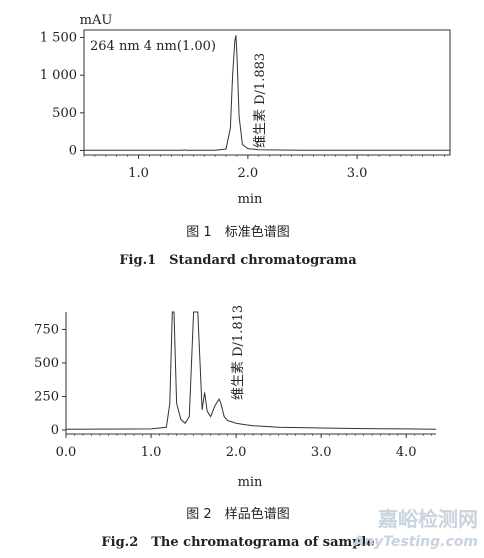  What do you see at coordinates (238, 260) in the screenshot?
I see `fig1-caption-en: Fig.1 Standard chromatograma` at bounding box center [238, 260].